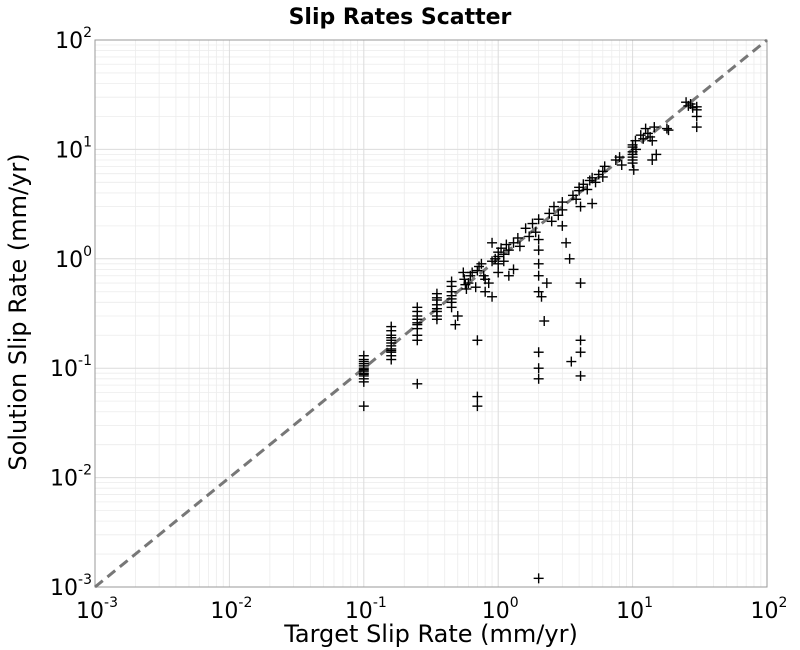 Image resolution: width=800 pixels, height=650 pixels. I want to click on y-tick-label: 10², so click(73, 39).